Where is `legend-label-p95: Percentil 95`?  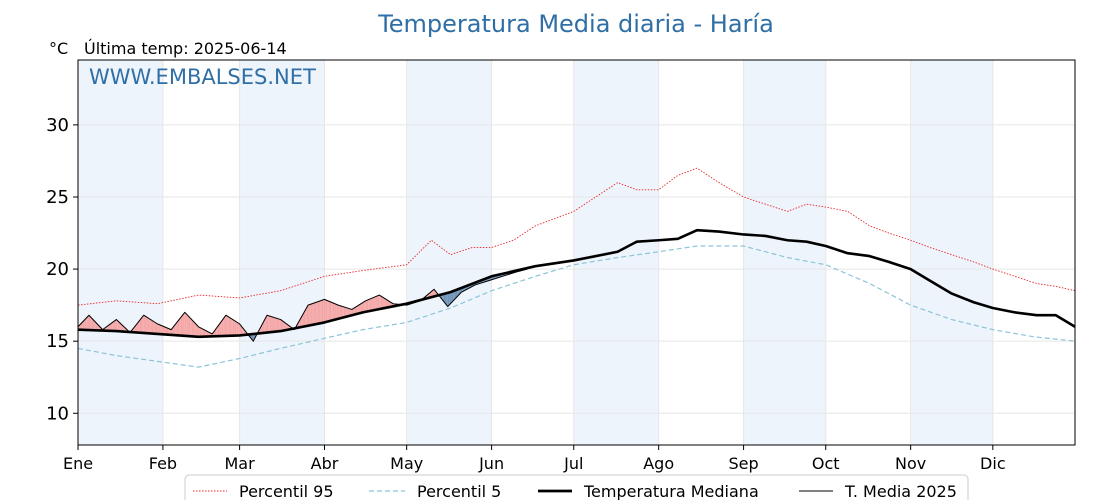 legend-label-p95: Percentil 95 is located at coordinates (286, 491).